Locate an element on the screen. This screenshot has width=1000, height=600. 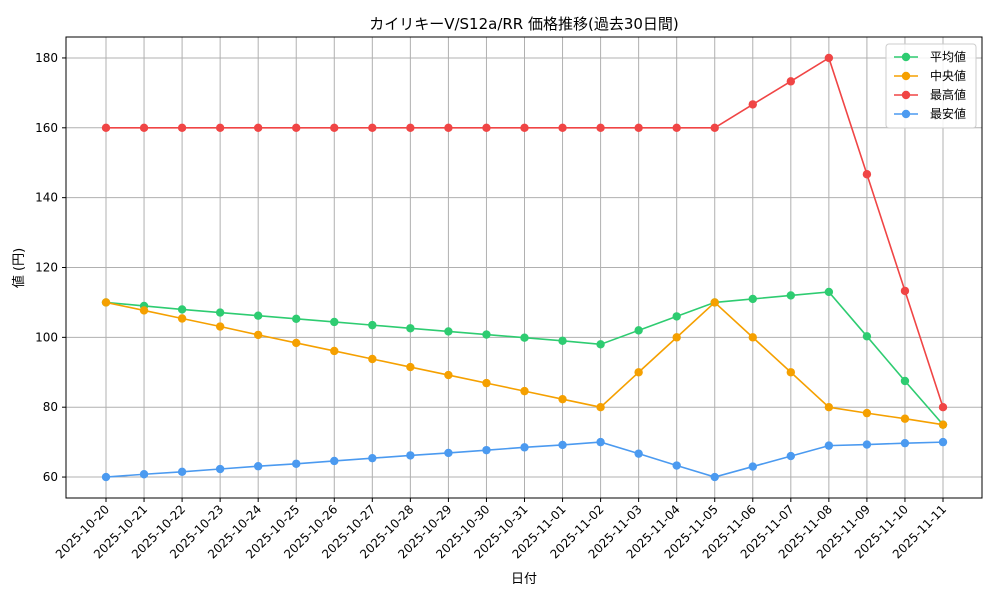
legend-label: 最安値 is located at coordinates (948, 113).